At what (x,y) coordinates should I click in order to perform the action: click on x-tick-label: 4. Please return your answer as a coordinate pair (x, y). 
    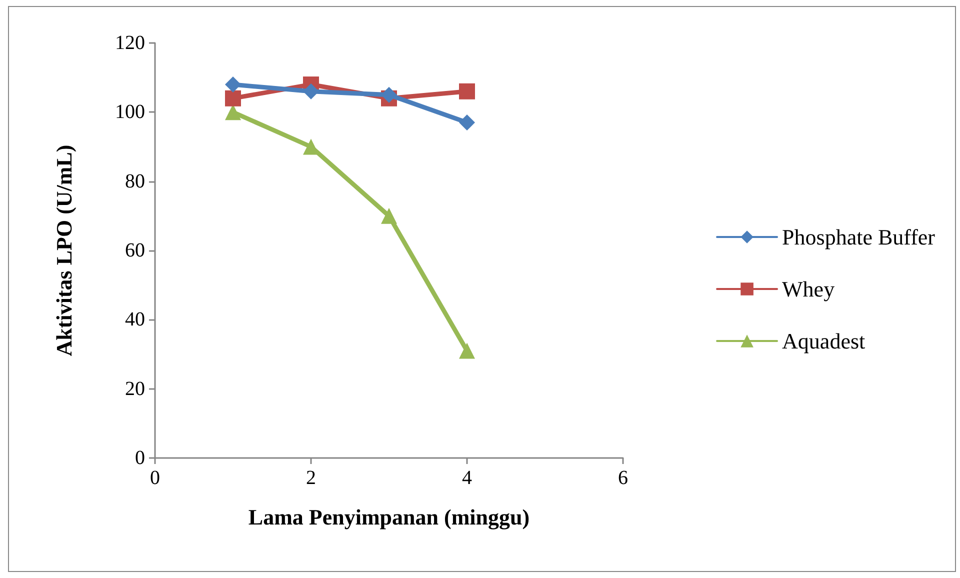
    Looking at the image, I should click on (467, 478).